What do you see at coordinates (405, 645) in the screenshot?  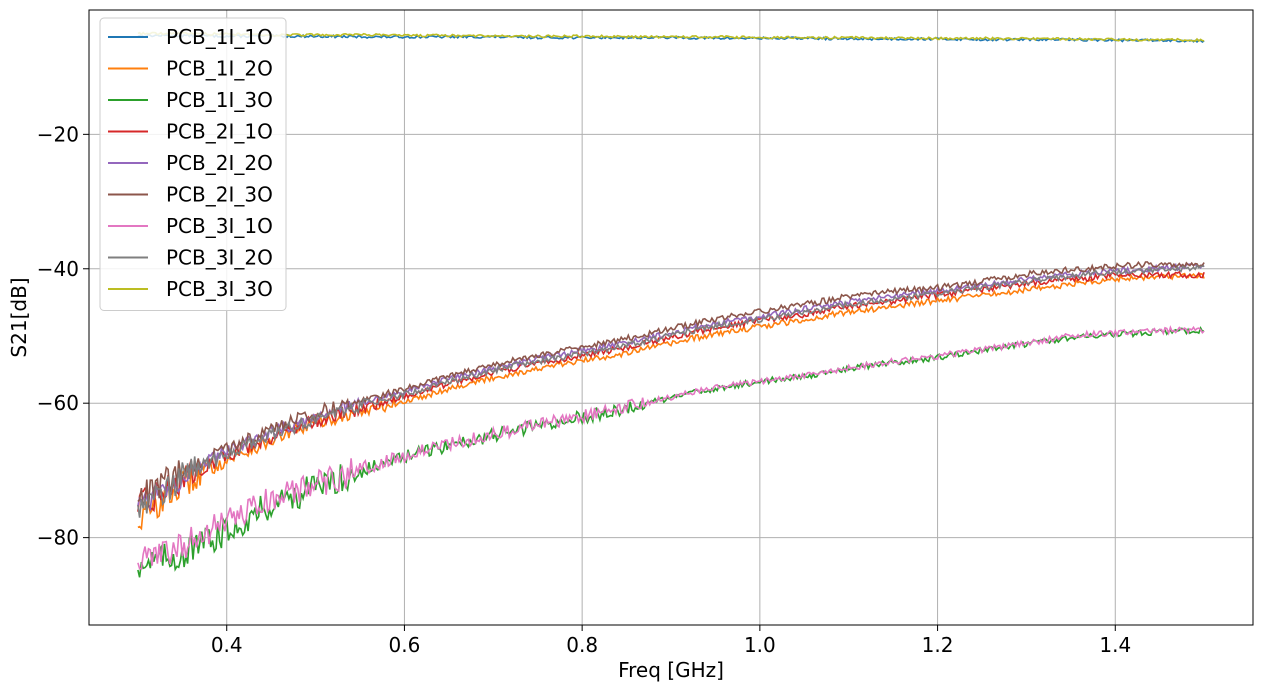 I see `x-tick-label: 0.6` at bounding box center [405, 645].